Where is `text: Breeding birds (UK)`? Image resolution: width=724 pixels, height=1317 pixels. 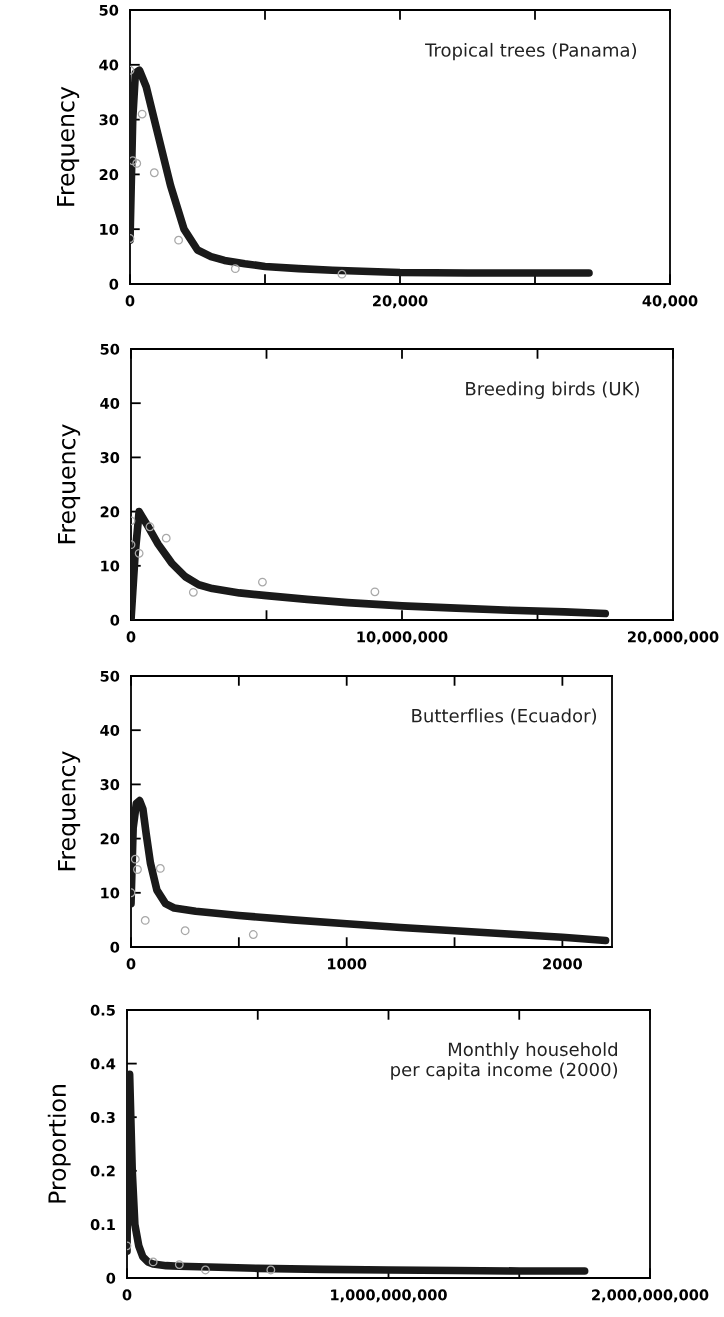 text: Breeding birds (UK) is located at coordinates (552, 390).